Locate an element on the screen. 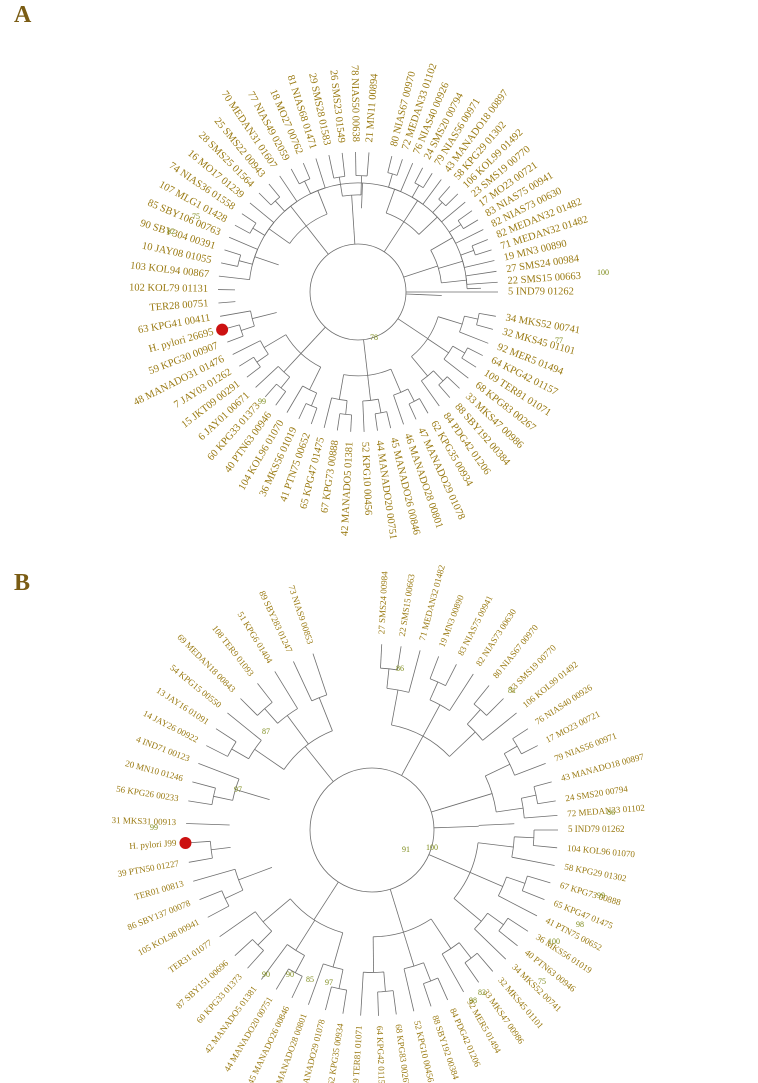  bootstrap-value: 87 is located at coordinates (266, 731).